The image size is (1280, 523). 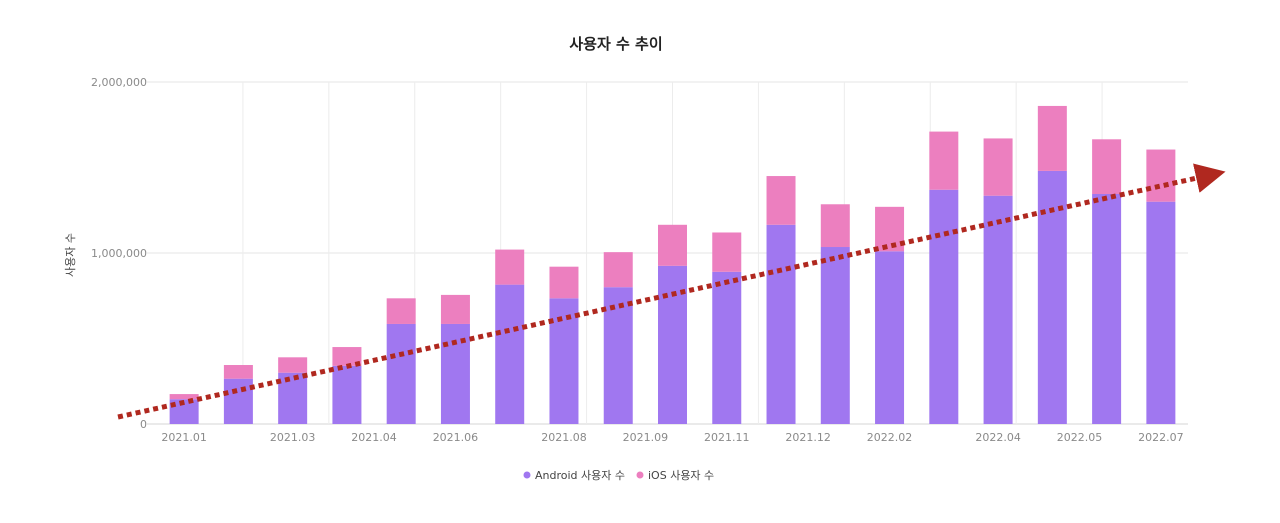 What do you see at coordinates (681, 475) in the screenshot?
I see `legend-label: iOS 사용자 수` at bounding box center [681, 475].